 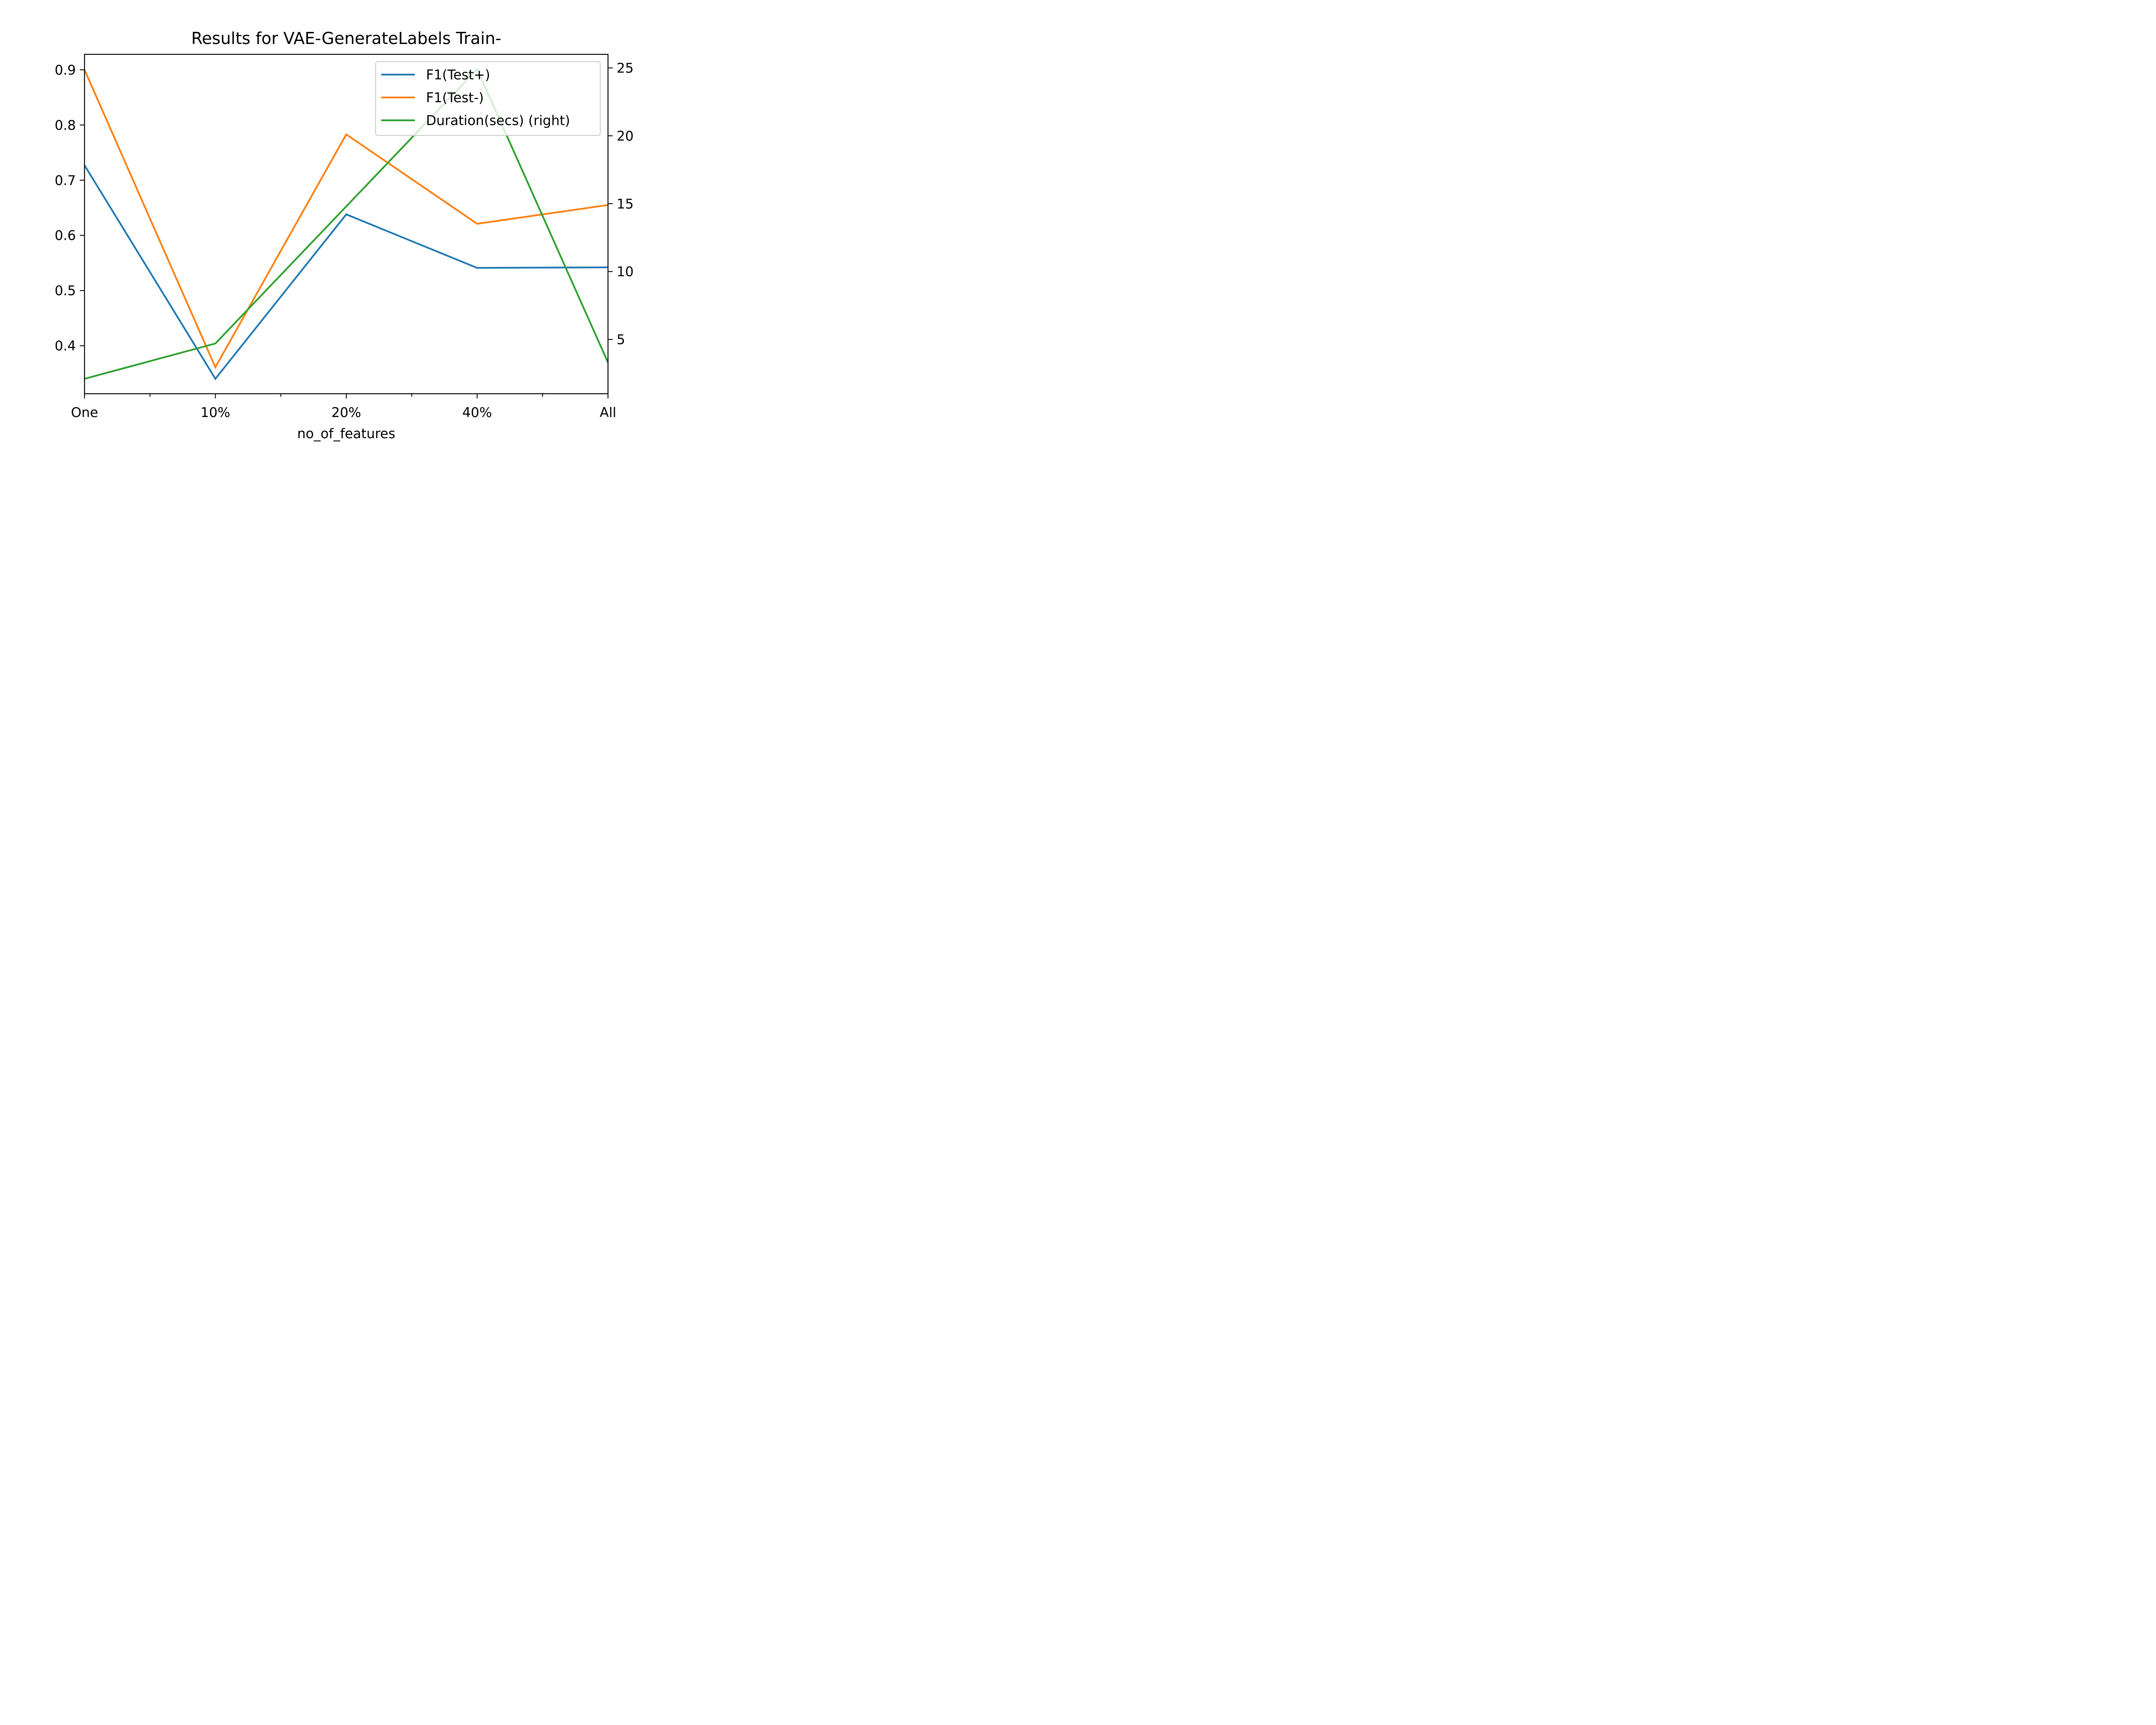 What do you see at coordinates (65, 181) in the screenshot?
I see `y-tick-label-left: 0.7` at bounding box center [65, 181].